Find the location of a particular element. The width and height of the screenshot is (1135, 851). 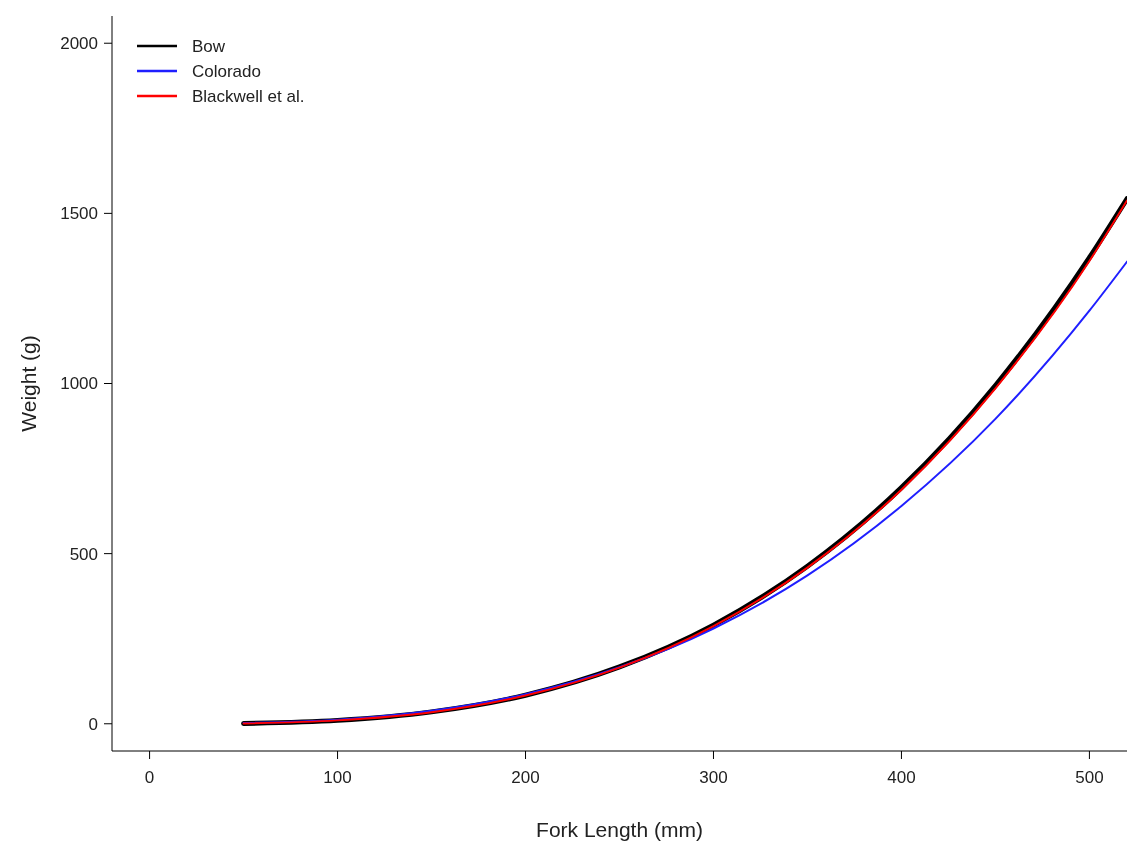

y-axis-title: Weight (g) is located at coordinates (28, 383).